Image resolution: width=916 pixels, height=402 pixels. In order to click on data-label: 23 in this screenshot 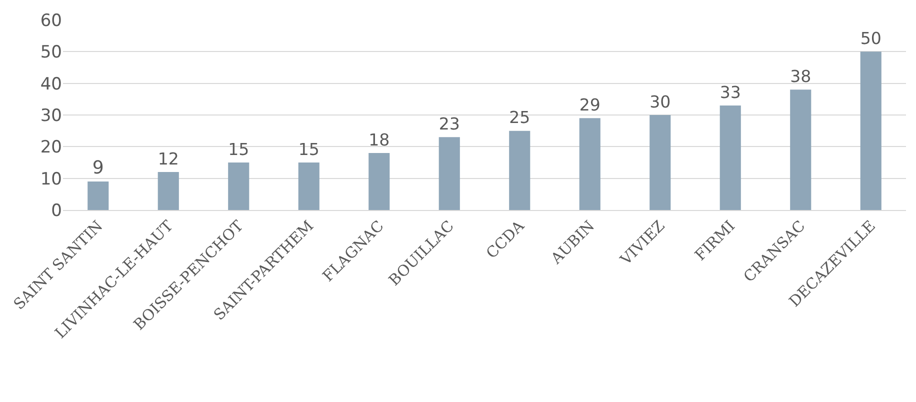, I will do `click(449, 124)`.